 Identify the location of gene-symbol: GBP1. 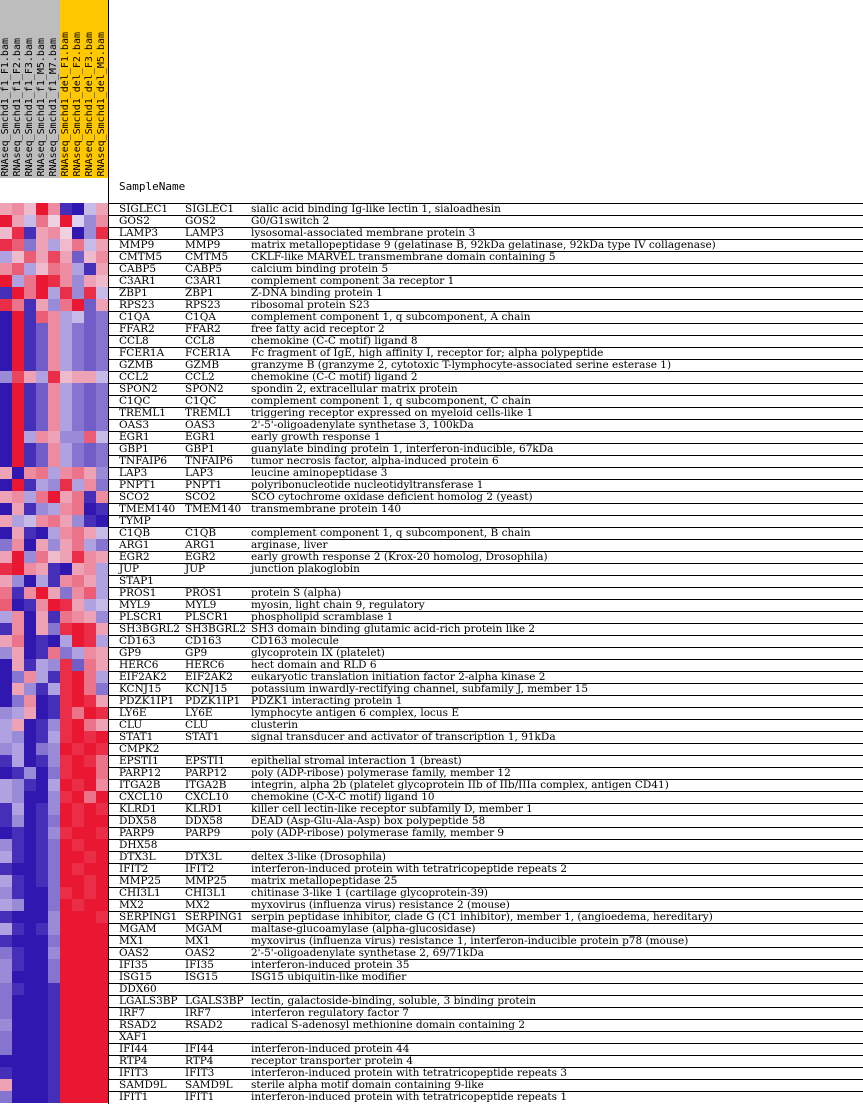
(200, 449).